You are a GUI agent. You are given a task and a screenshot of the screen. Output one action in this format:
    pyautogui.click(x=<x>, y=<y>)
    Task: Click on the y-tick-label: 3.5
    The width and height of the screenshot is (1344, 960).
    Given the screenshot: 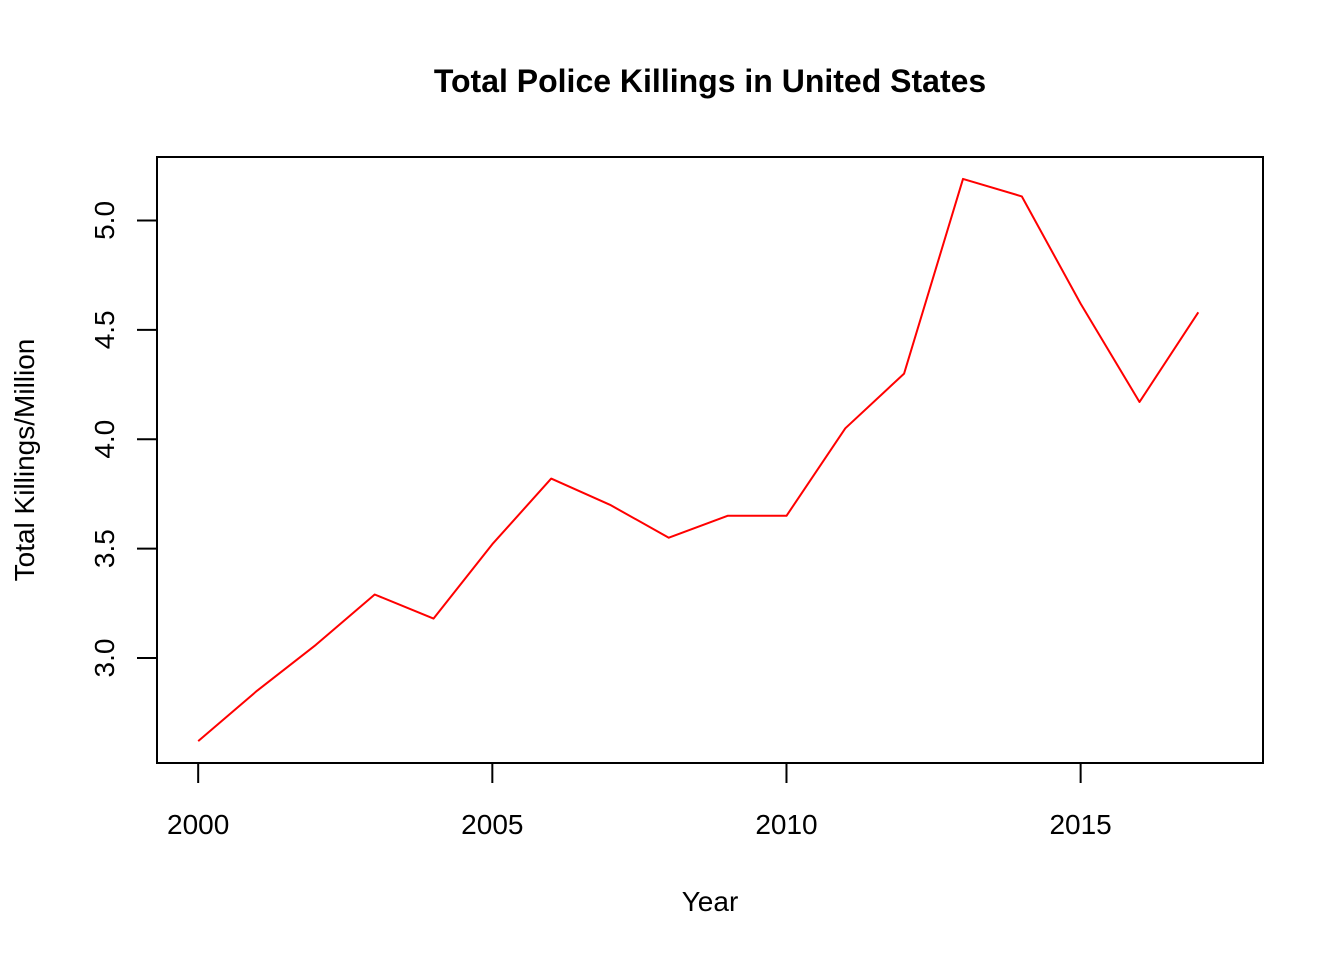 What is the action you would take?
    pyautogui.click(x=104, y=548)
    